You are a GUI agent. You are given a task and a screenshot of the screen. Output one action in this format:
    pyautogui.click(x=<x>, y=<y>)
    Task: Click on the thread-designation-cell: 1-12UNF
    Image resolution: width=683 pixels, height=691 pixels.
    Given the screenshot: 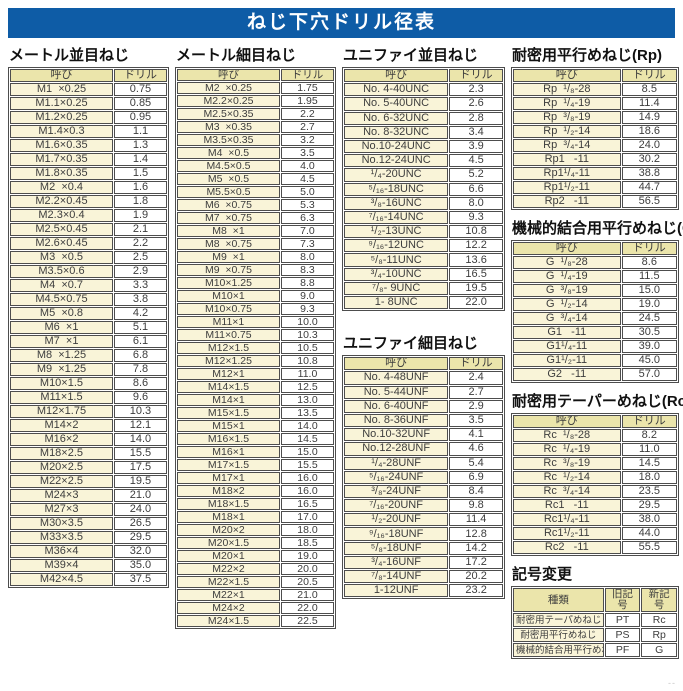 What is the action you would take?
    pyautogui.click(x=396, y=591)
    